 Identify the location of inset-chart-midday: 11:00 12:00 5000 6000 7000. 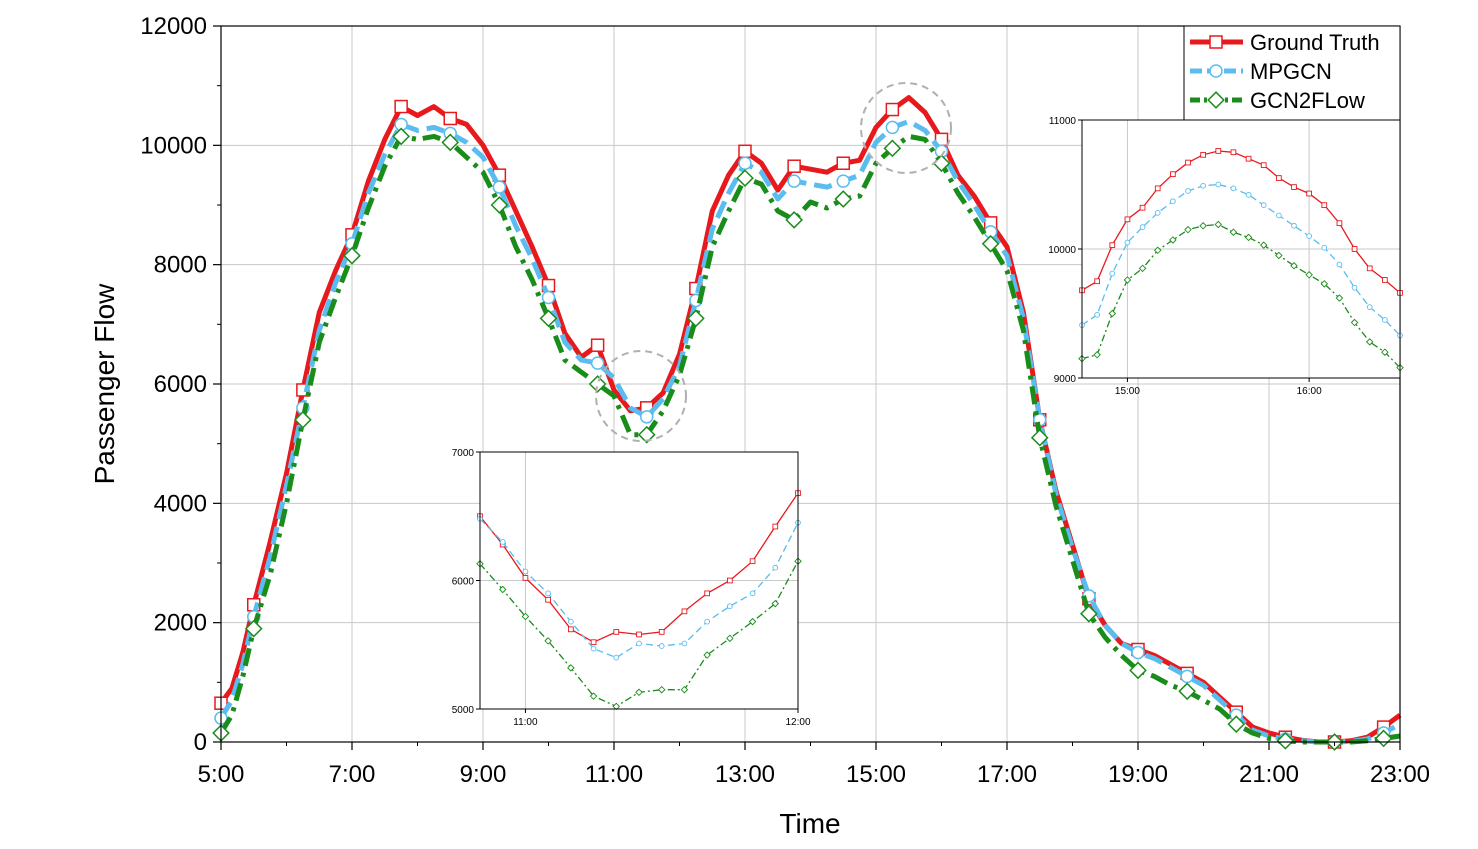
(631, 588).